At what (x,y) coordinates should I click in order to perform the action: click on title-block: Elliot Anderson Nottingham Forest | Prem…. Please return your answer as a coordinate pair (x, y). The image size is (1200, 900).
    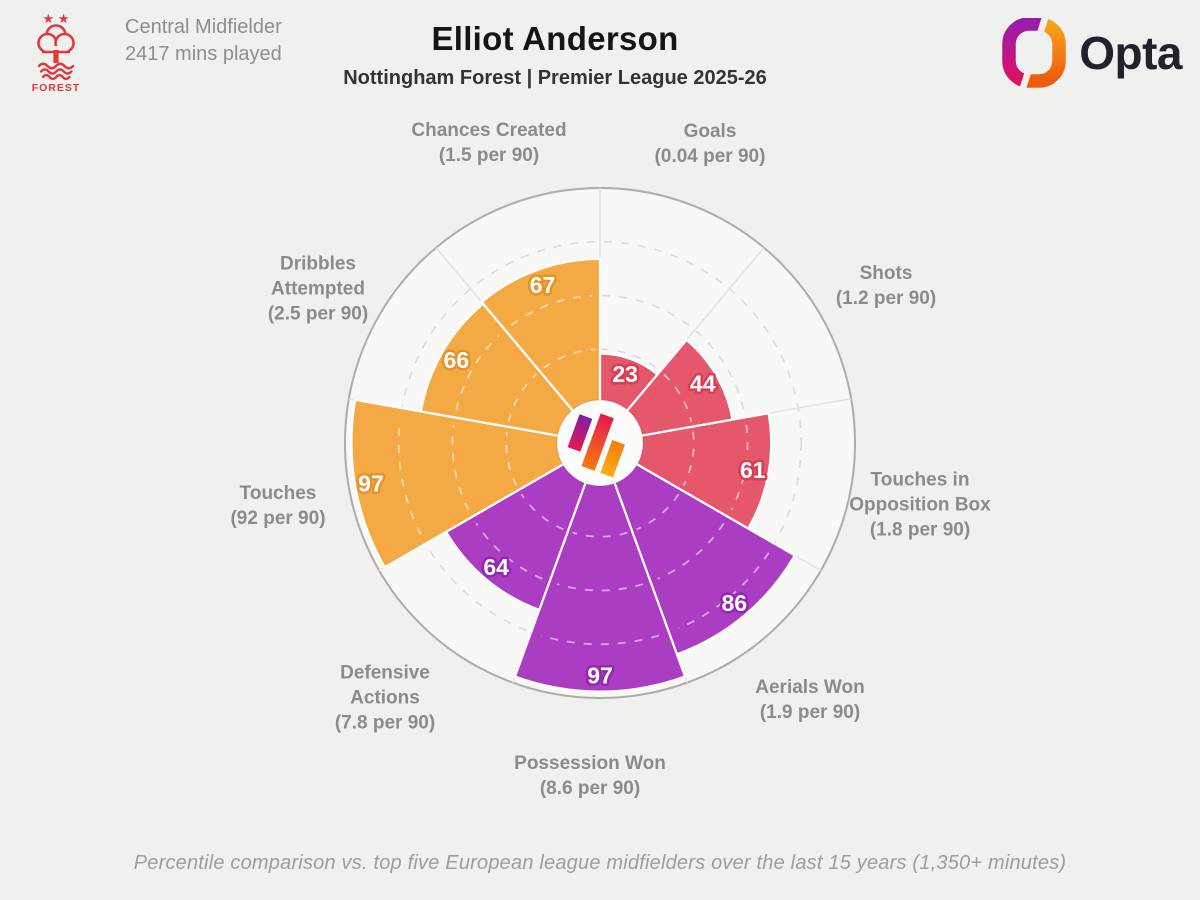
    Looking at the image, I should click on (555, 55).